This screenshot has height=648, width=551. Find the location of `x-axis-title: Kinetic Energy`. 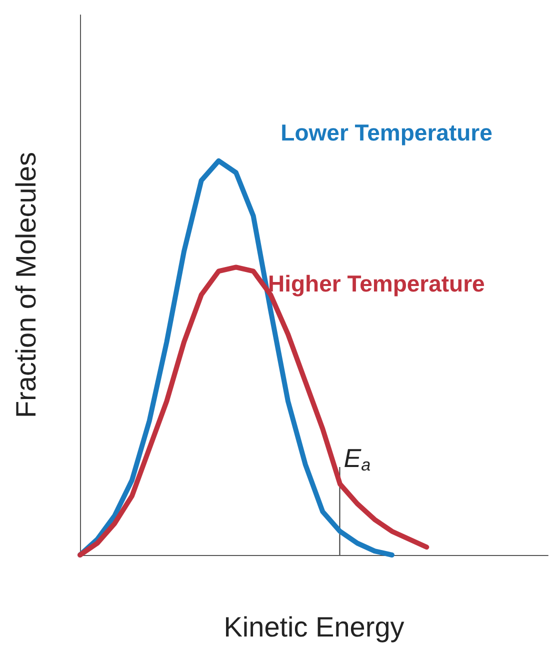

x-axis-title: Kinetic Energy is located at coordinates (314, 627).